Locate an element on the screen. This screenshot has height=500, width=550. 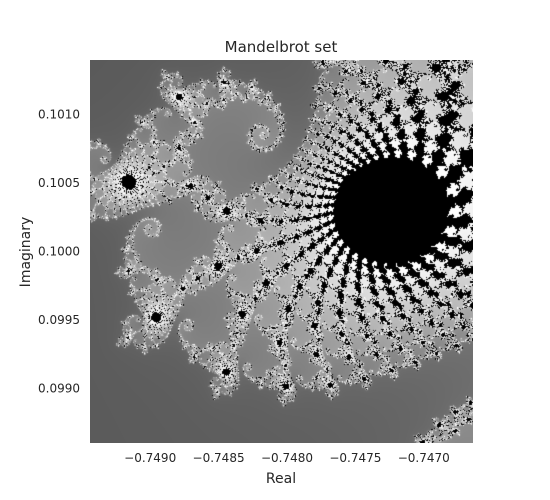
y-axis-label: Imaginary is located at coordinates (26, 252).